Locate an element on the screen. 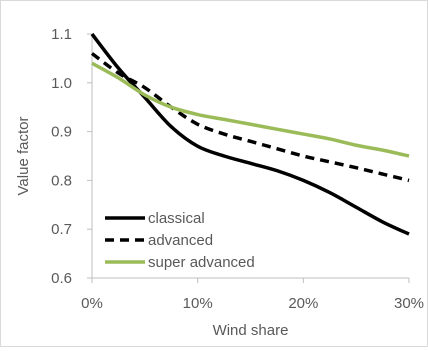  y-tick-label: 0.7 is located at coordinates (61, 229).